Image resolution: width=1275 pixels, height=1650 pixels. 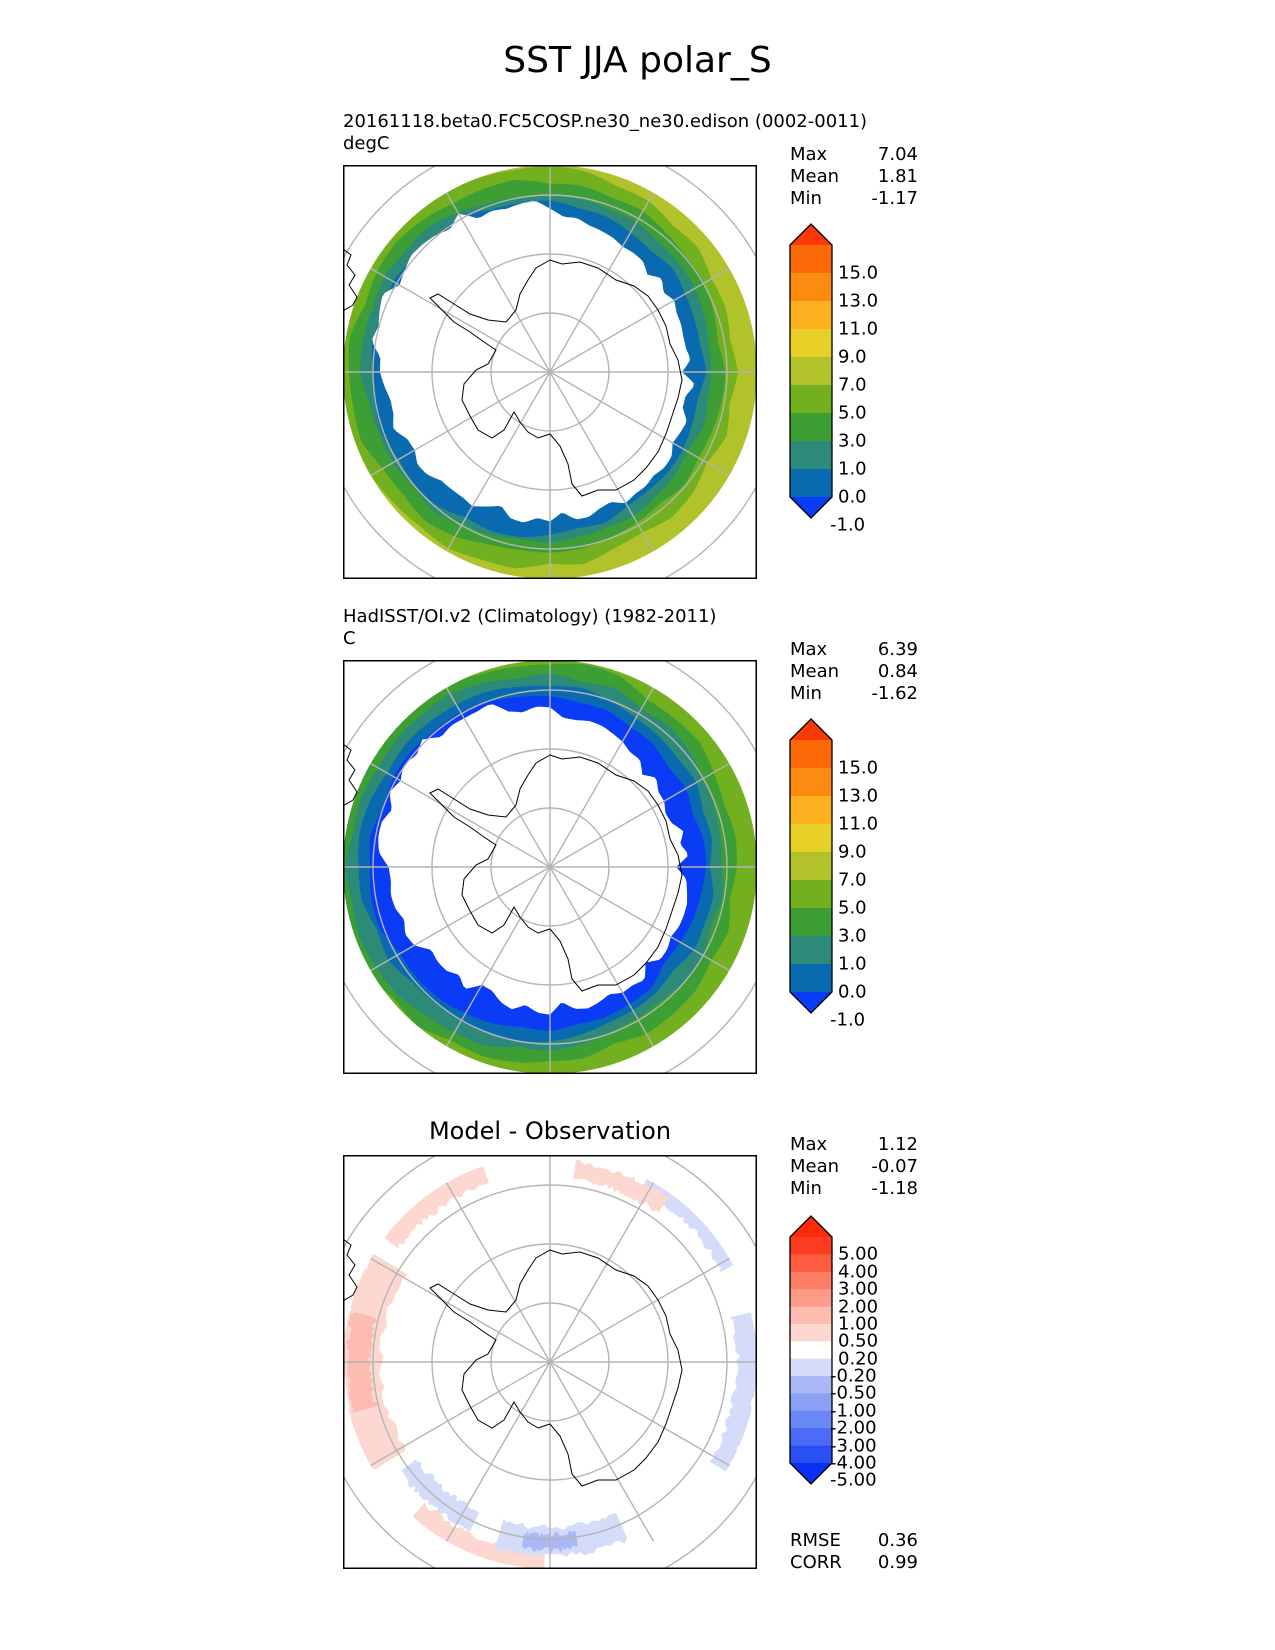 I want to click on colorbar-tick-label: 3.0, so click(x=852, y=936).